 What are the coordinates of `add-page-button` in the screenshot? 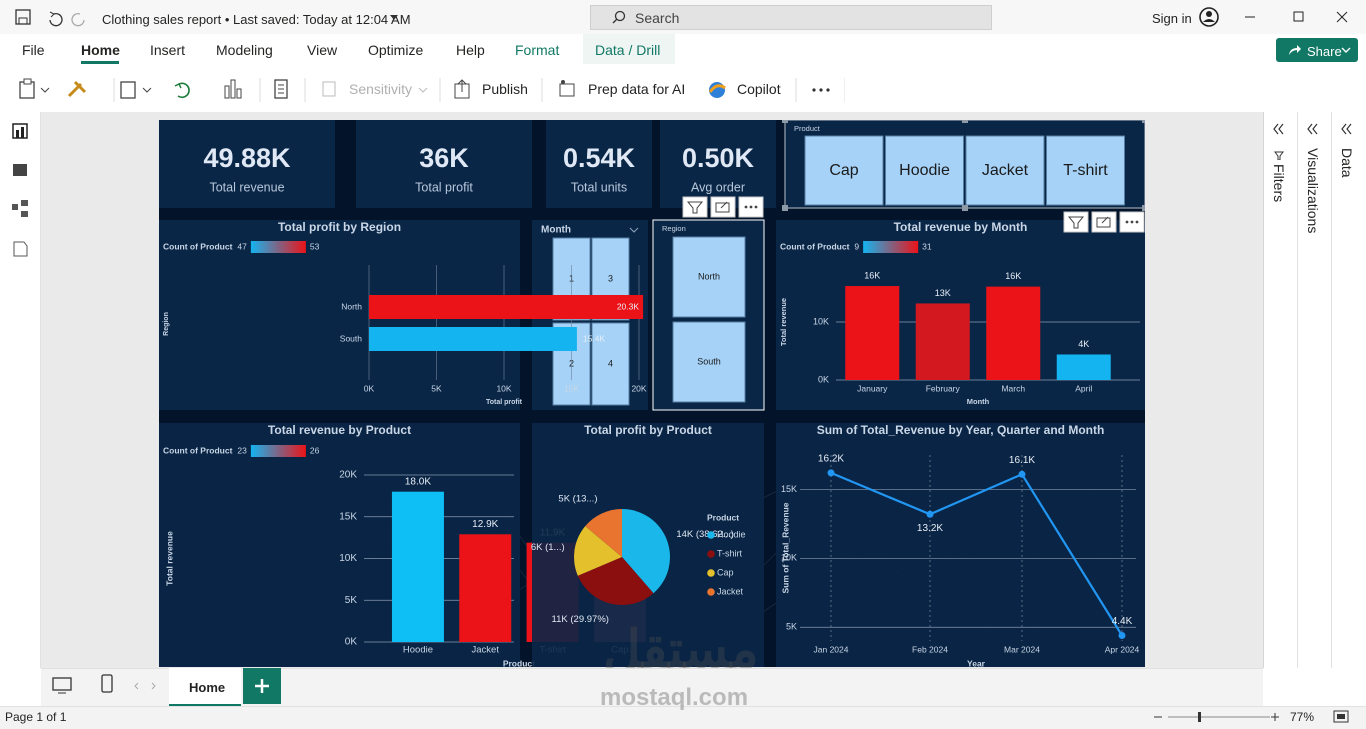 It's located at (262, 686).